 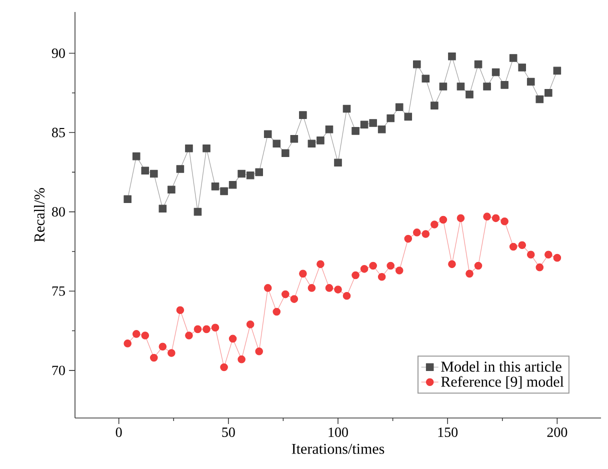 I want to click on y-tick-label: 75, so click(x=58, y=291).